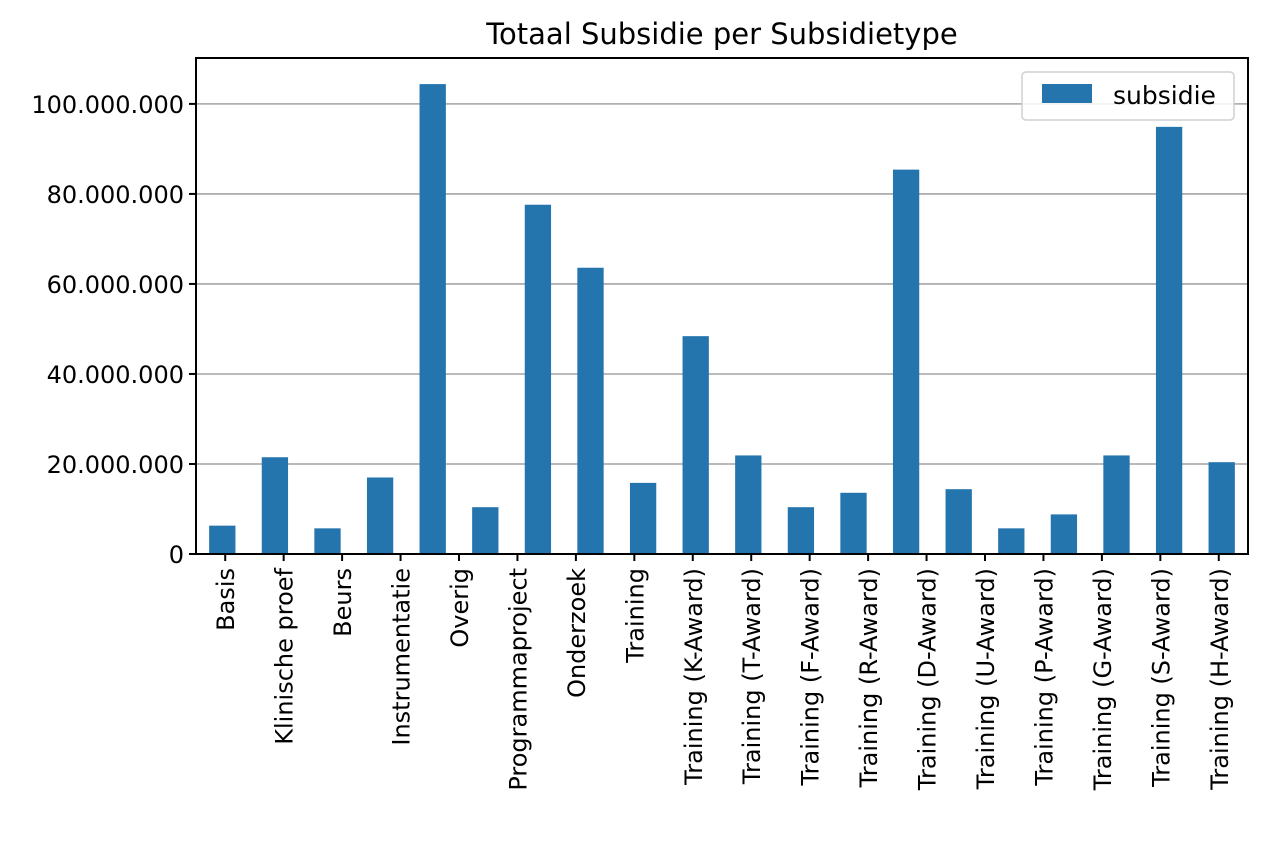 Image resolution: width=1264 pixels, height=852 pixels. Describe the element at coordinates (1067, 93) in the screenshot. I see `legend-swatch` at that location.